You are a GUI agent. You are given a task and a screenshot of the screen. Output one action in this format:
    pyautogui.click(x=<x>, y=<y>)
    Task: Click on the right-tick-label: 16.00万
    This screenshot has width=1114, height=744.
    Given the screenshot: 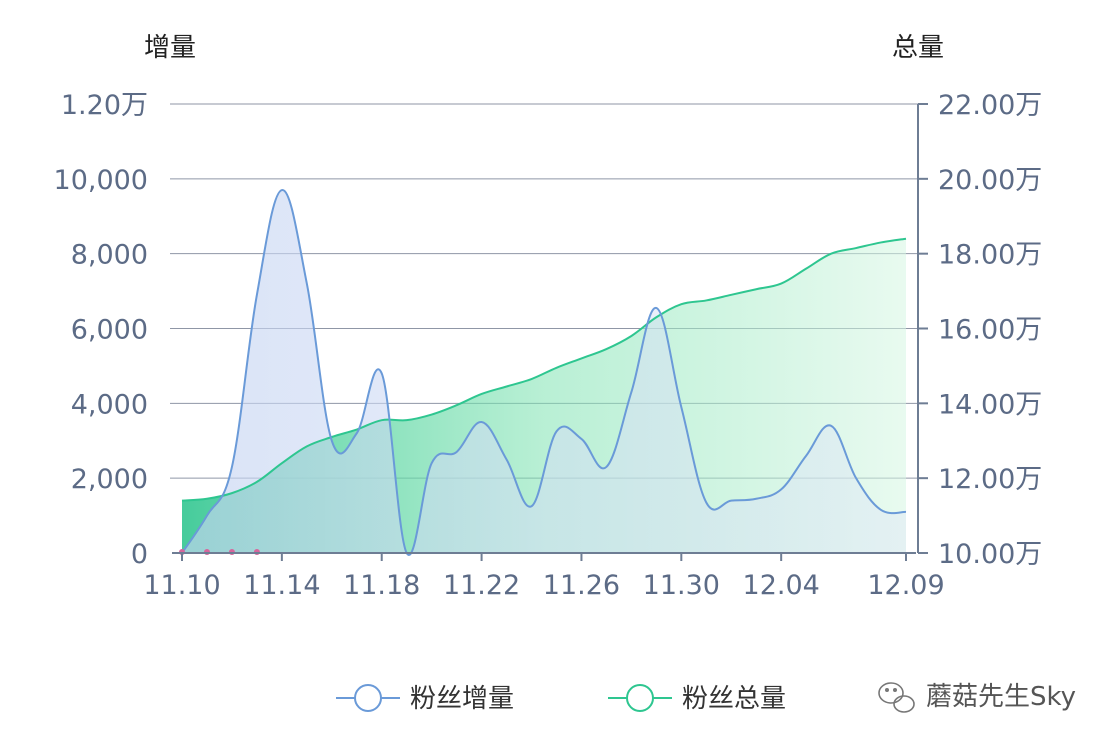 What is the action you would take?
    pyautogui.click(x=990, y=330)
    